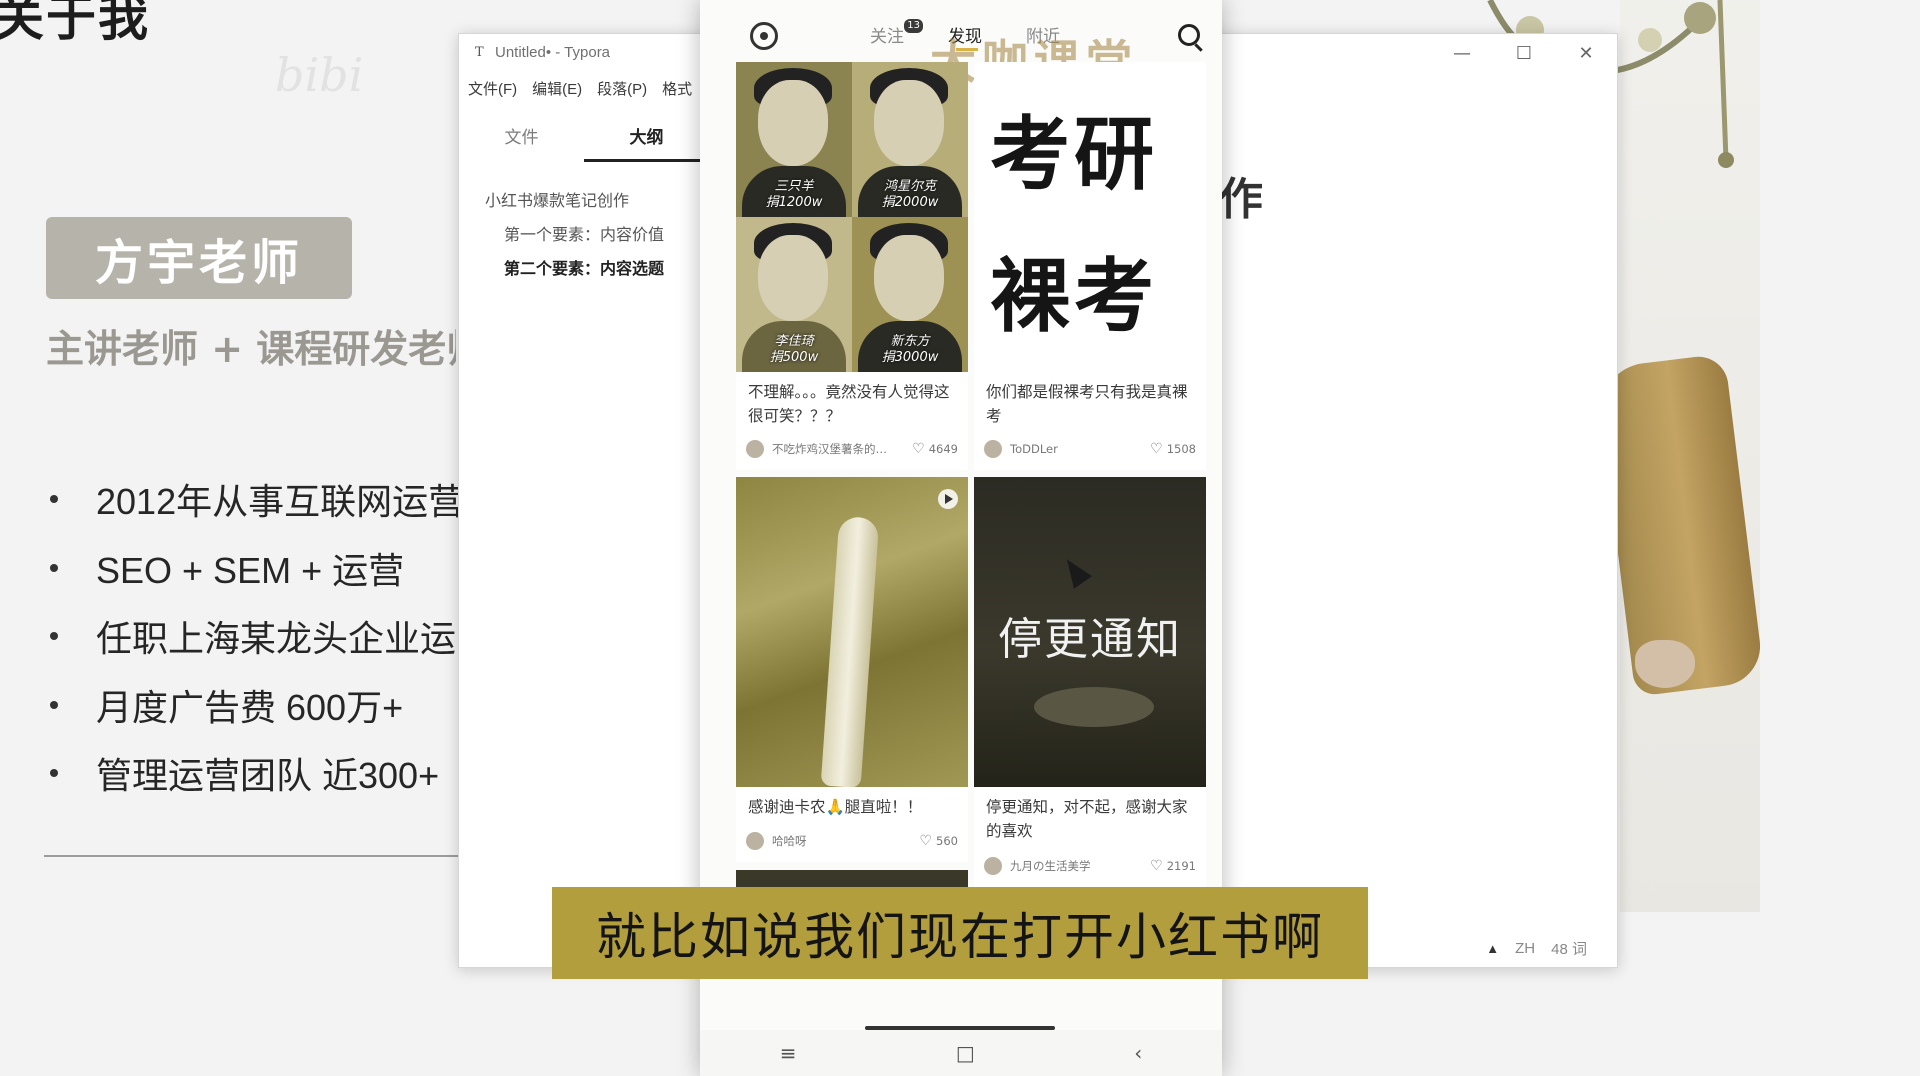  What do you see at coordinates (252, 499) in the screenshot?
I see `bio-bullet: 2012年从事互联网运营` at bounding box center [252, 499].